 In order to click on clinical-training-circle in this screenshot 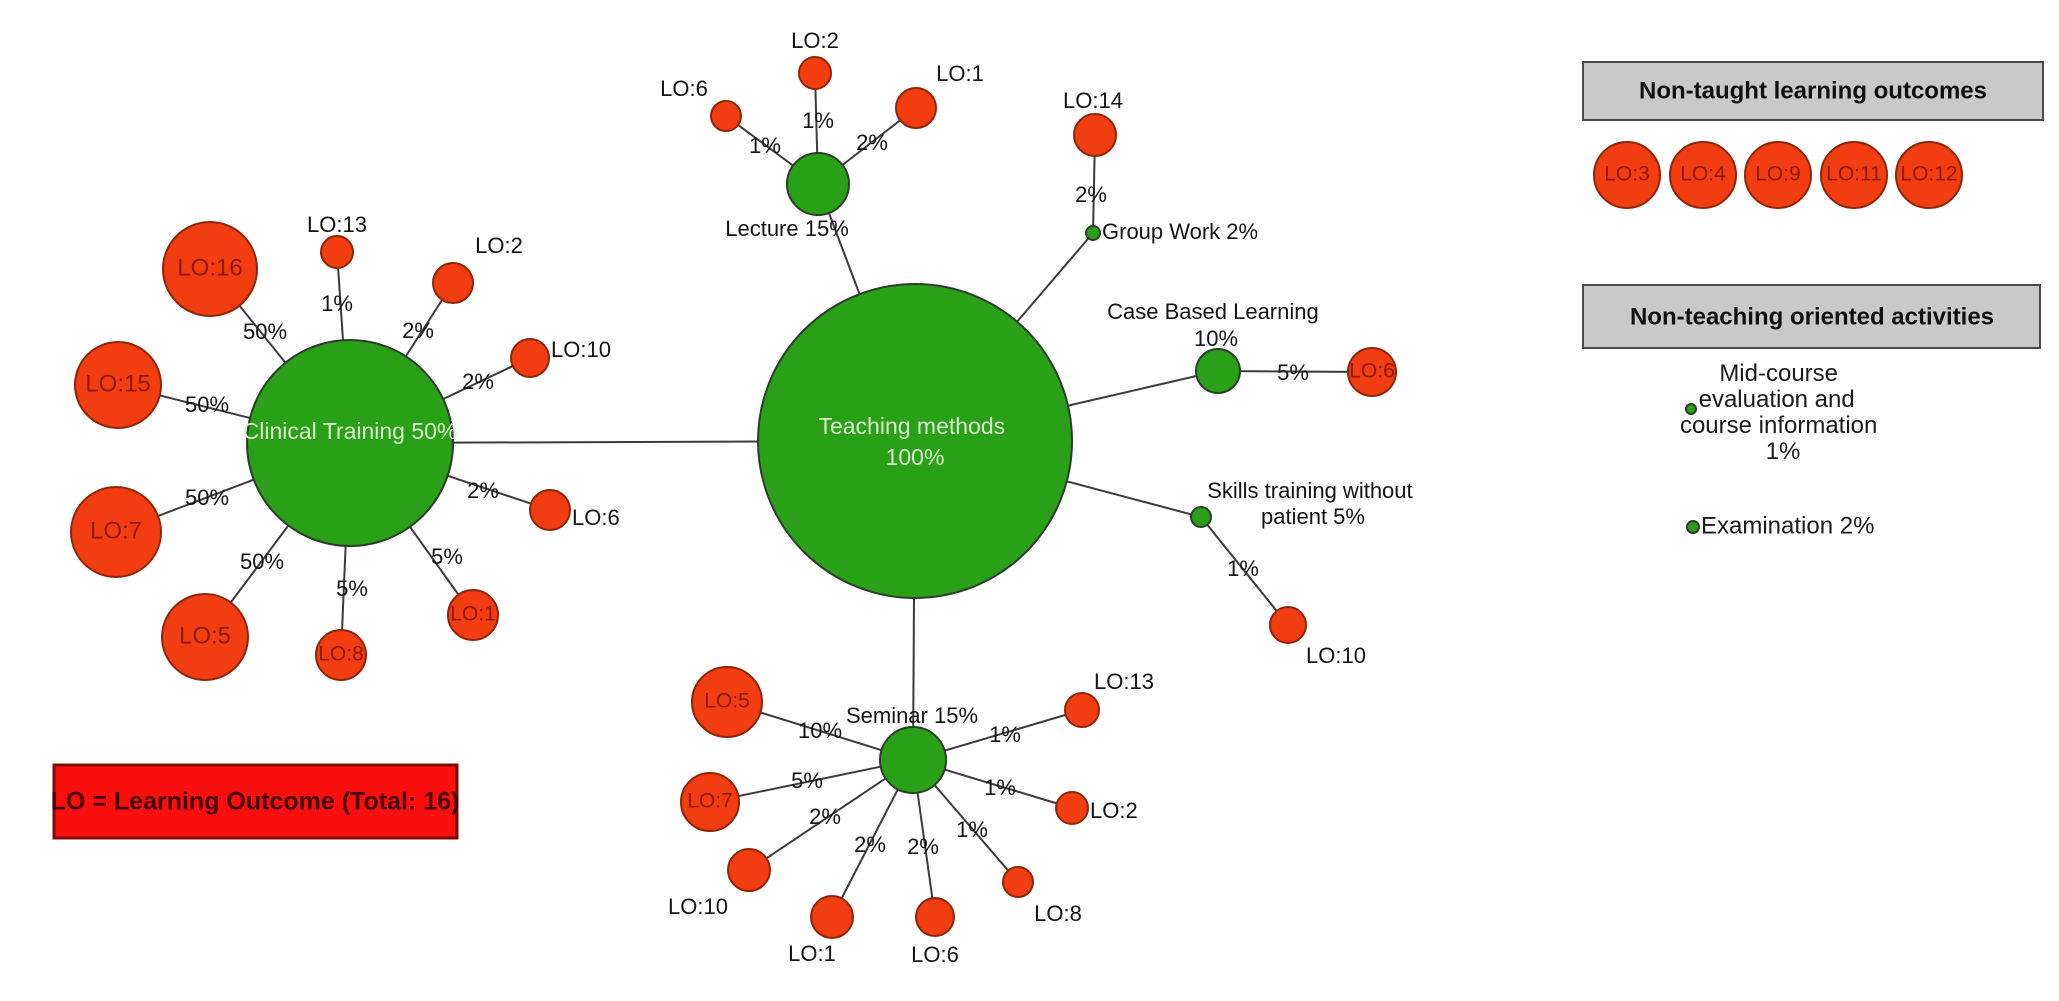, I will do `click(350, 443)`.